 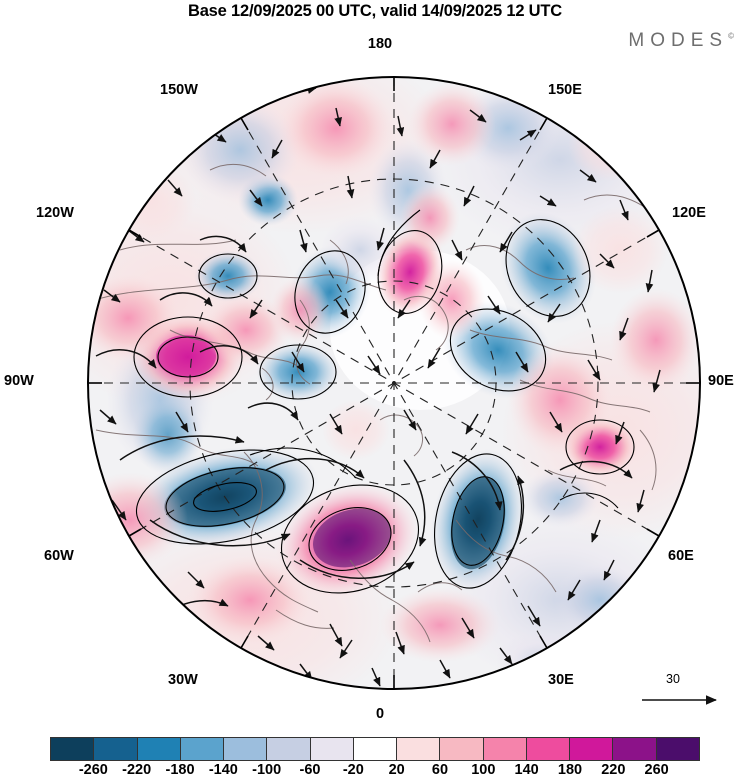 I want to click on meridian-label-90w: 90W, so click(x=19, y=381).